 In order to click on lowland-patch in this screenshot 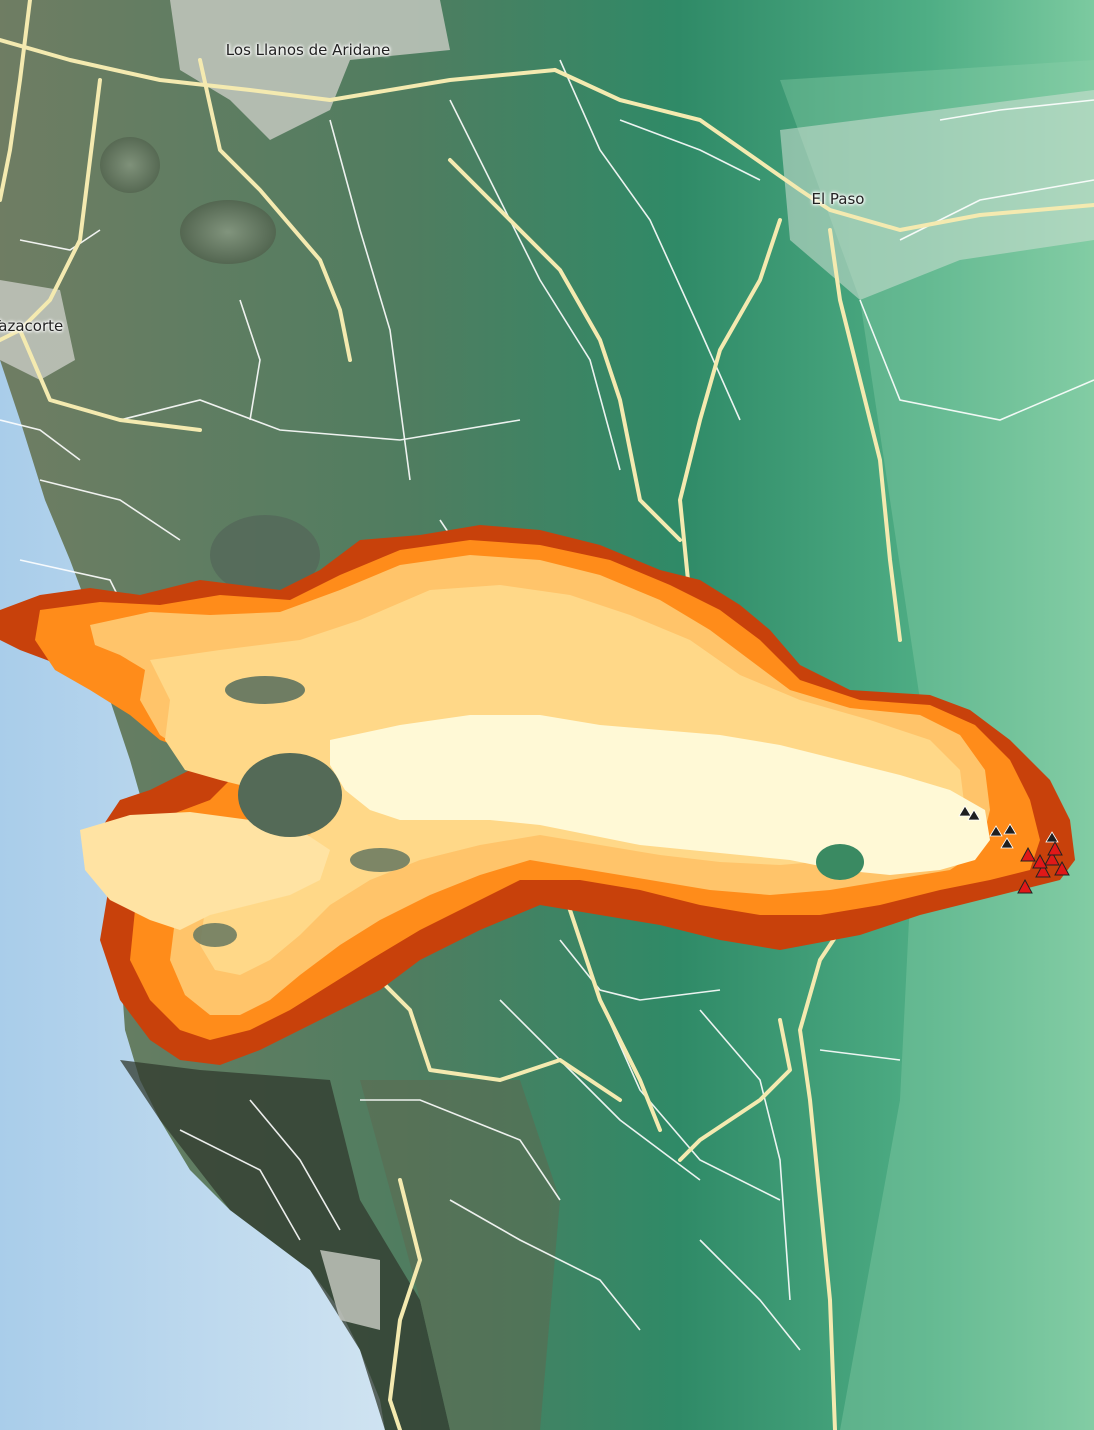, I will do `click(460, 1255)`.